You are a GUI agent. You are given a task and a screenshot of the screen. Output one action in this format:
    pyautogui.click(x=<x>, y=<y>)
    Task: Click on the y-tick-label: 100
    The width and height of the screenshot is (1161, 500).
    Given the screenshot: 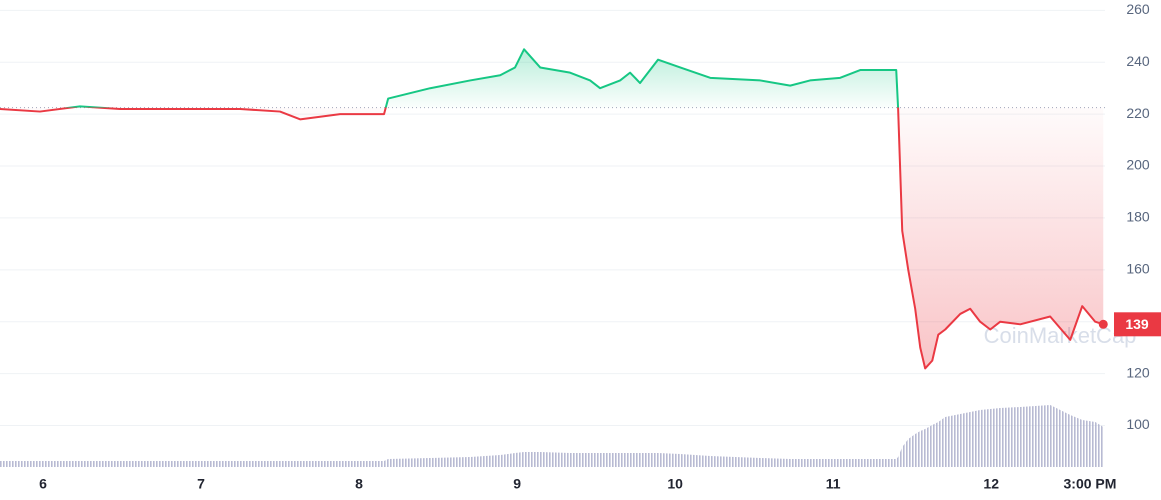 What is the action you would take?
    pyautogui.click(x=1138, y=424)
    